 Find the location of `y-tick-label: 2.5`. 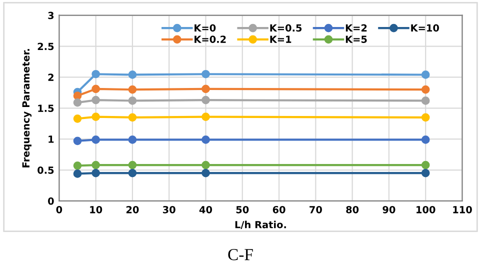

y-tick-label: 2.5 is located at coordinates (46, 46).